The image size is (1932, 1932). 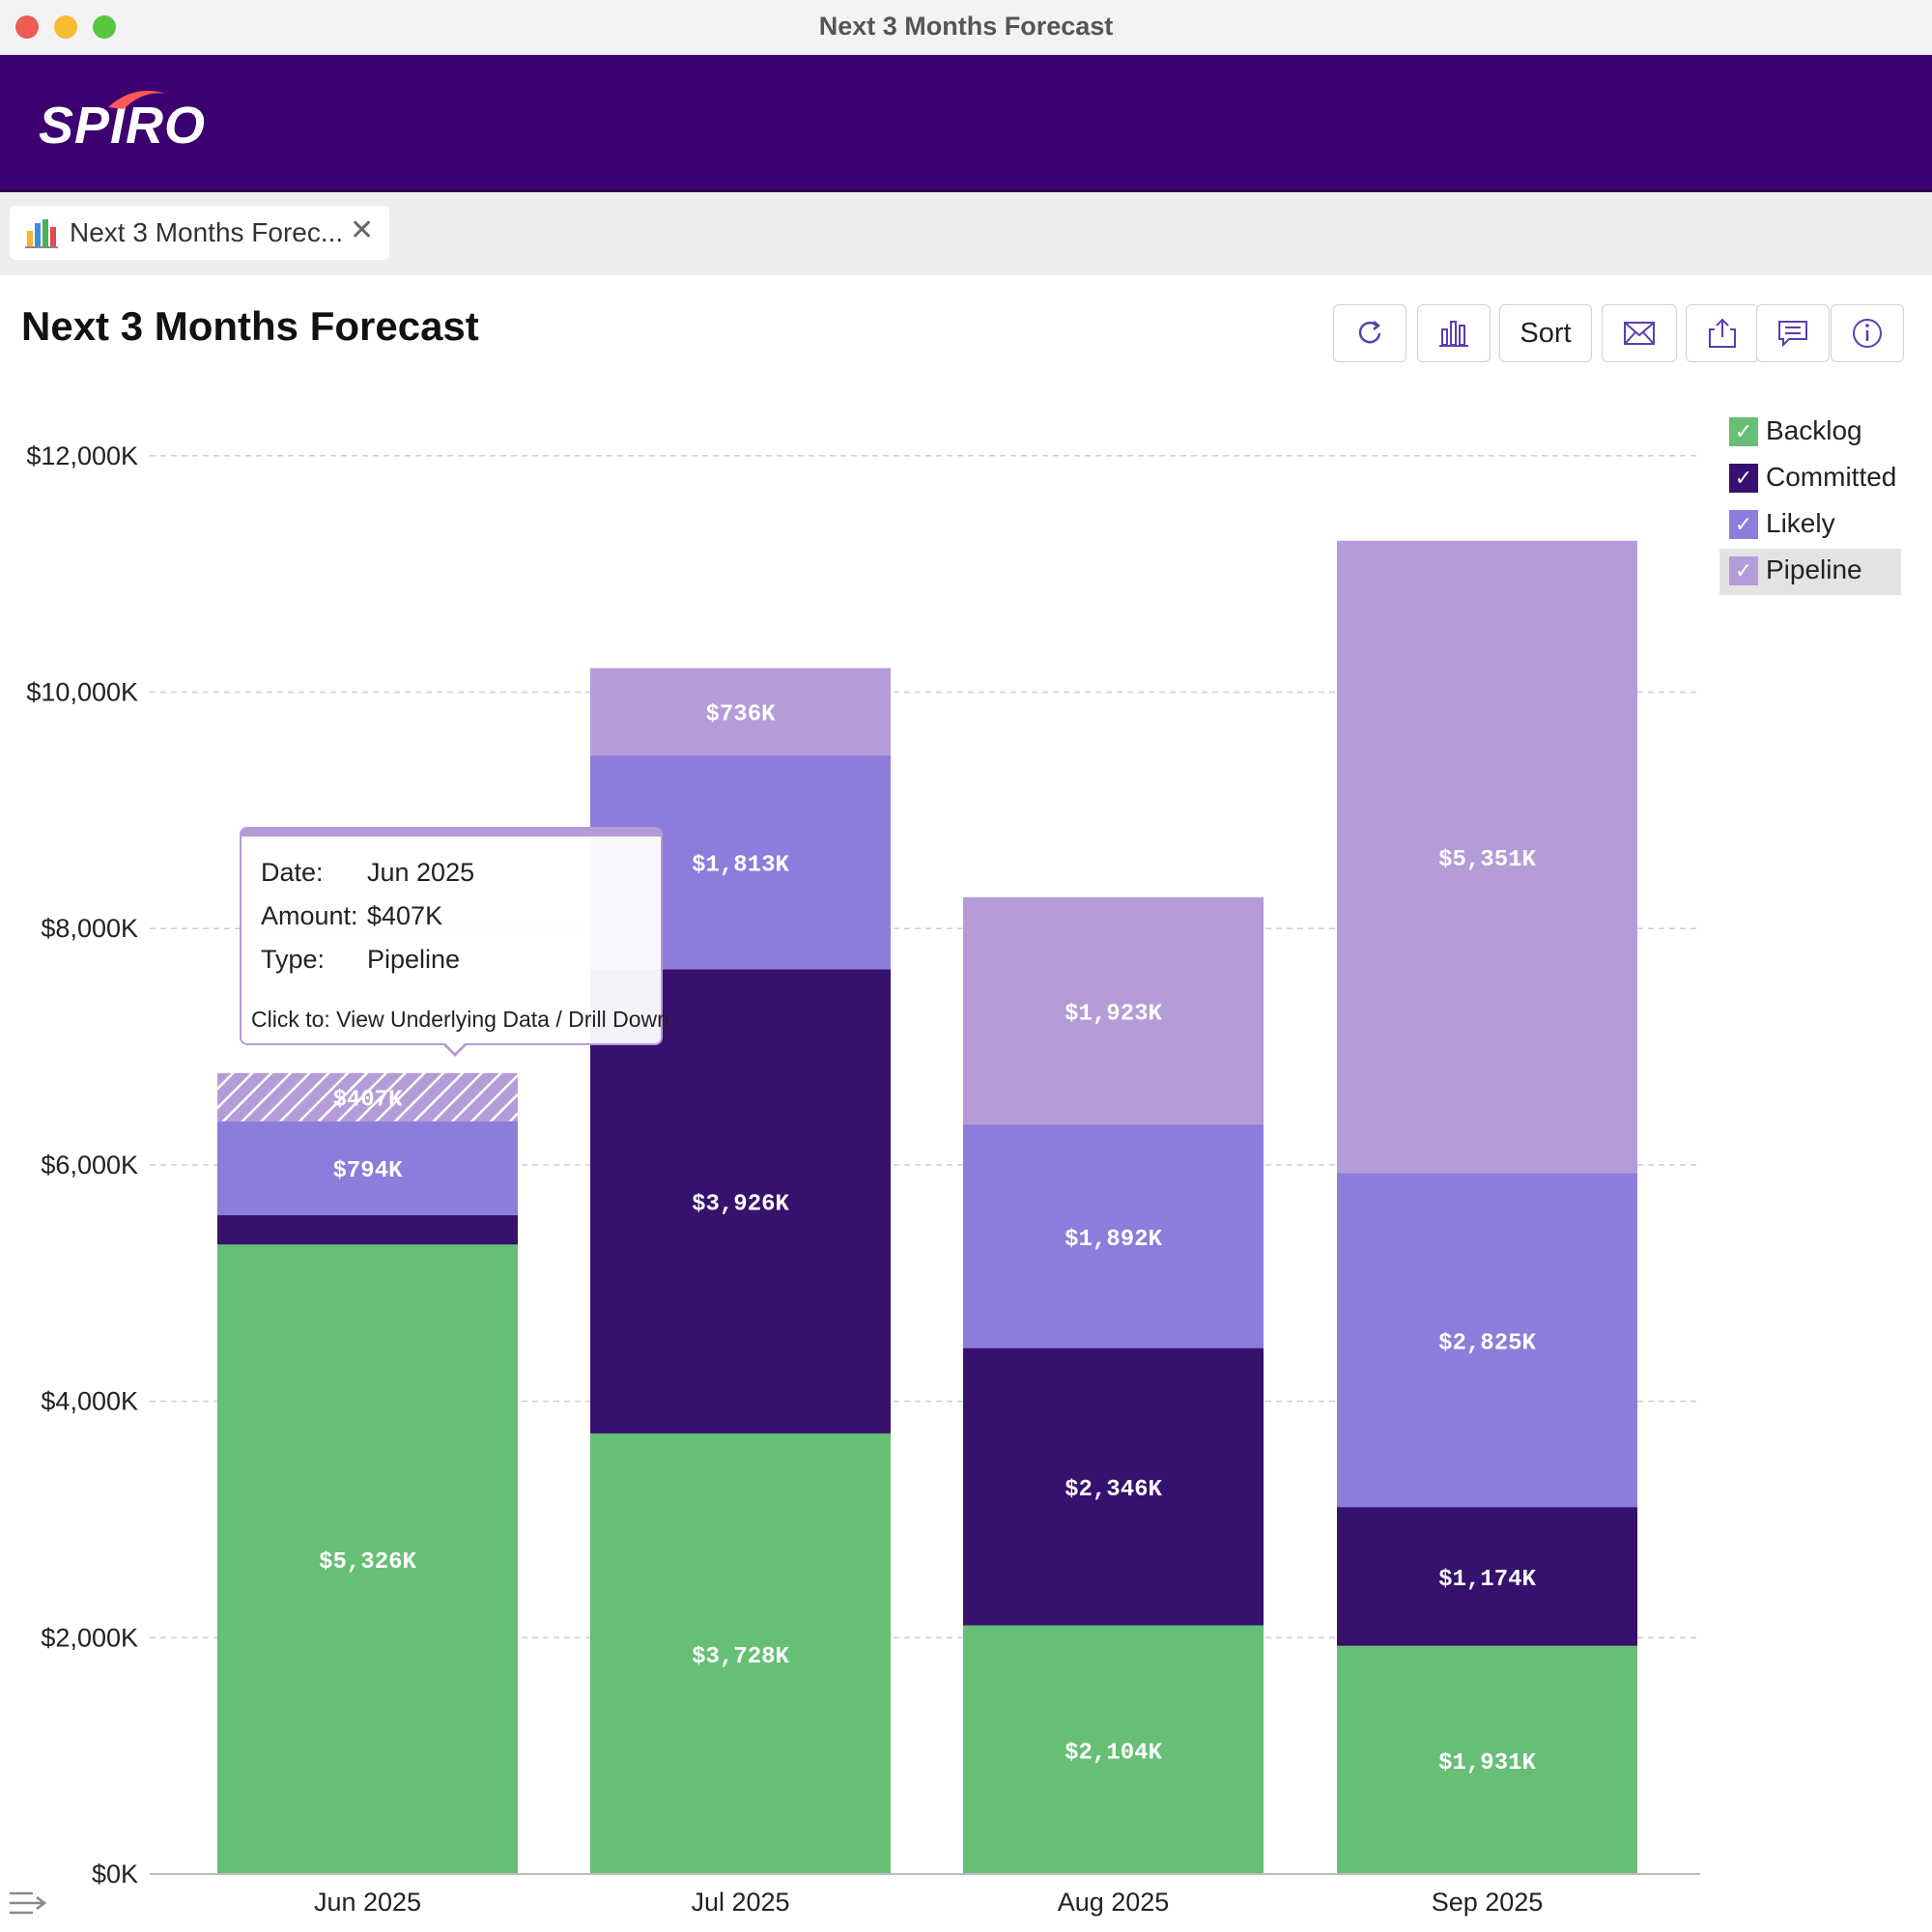 I want to click on zoom-window-button, so click(x=104, y=27).